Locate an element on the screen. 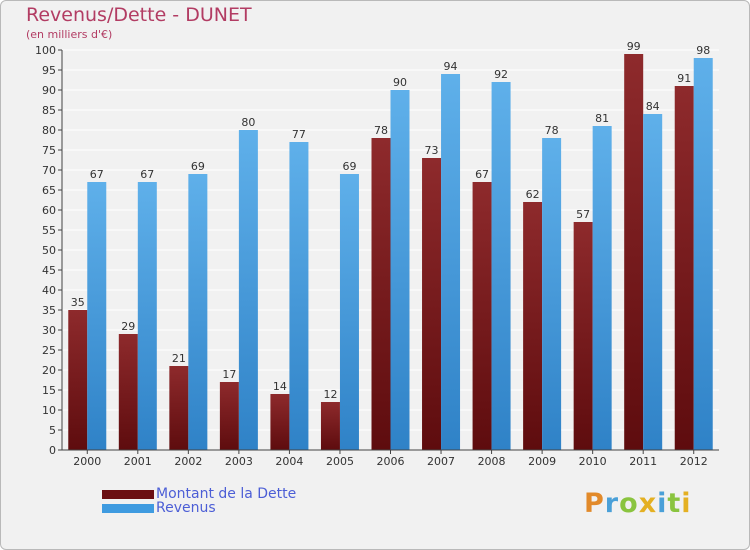  y-tick-label: 5 is located at coordinates (52, 430).